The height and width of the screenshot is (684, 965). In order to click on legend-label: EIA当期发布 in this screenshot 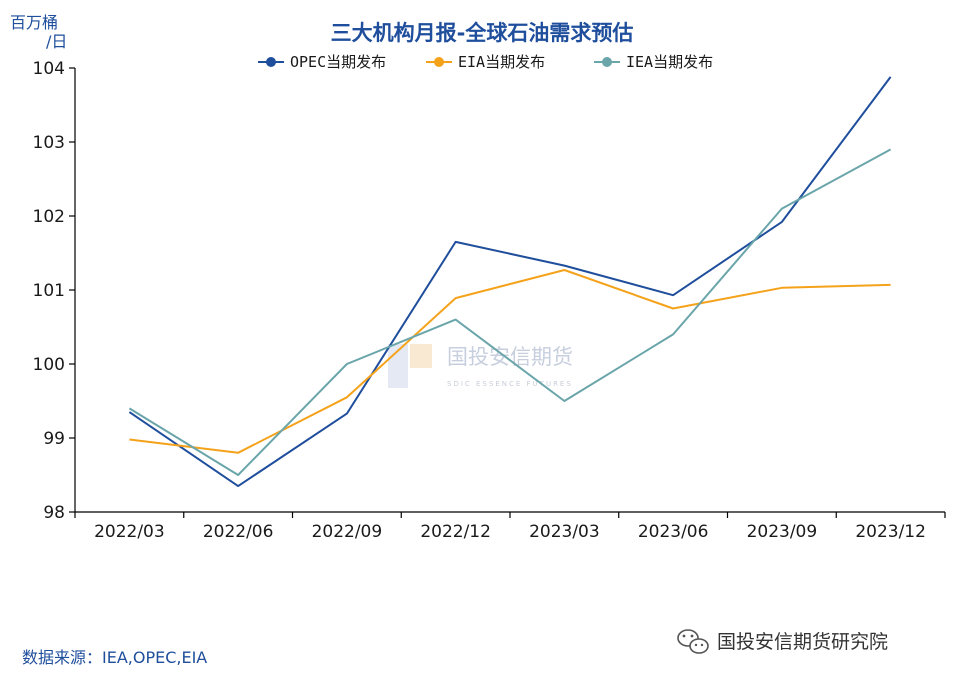, I will do `click(501, 62)`.